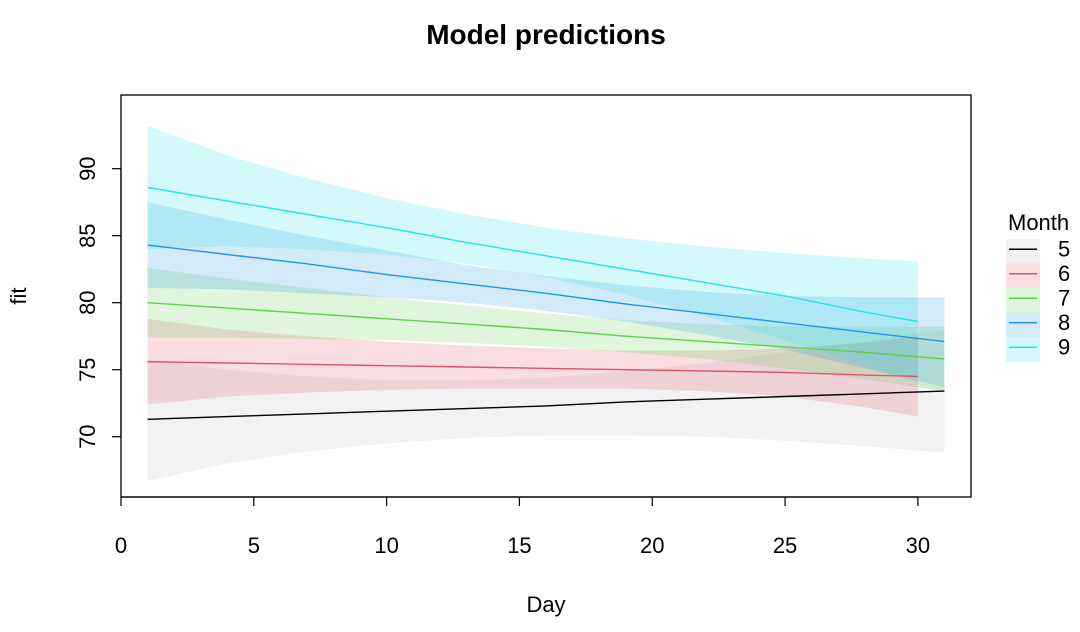  Describe the element at coordinates (87, 168) in the screenshot. I see `y-tick-label: 90` at that location.